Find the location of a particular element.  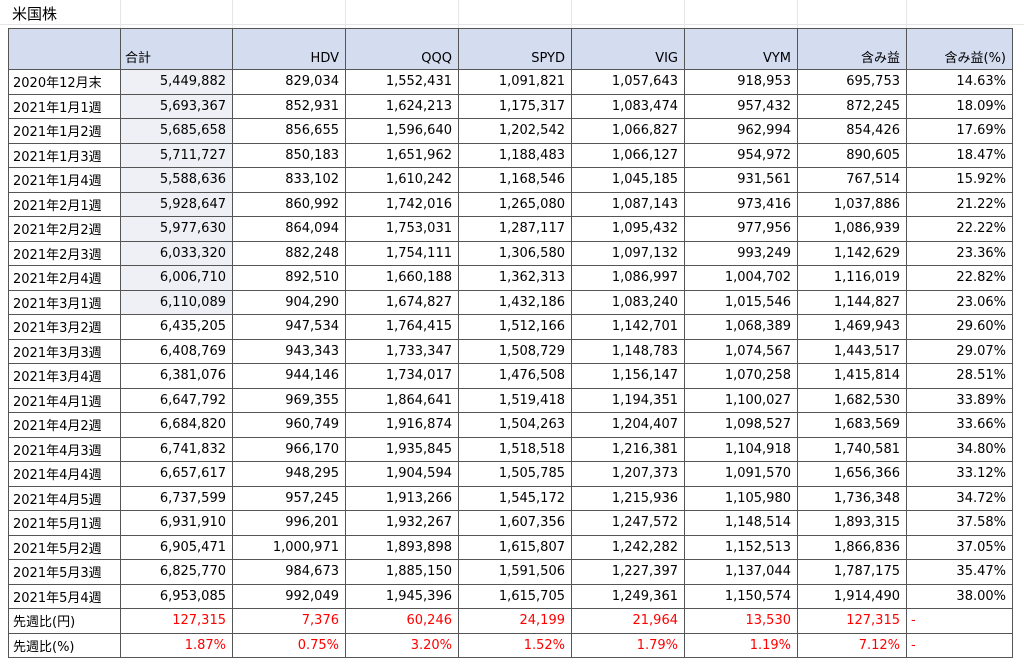

data-cell: 944,146 is located at coordinates (289, 376).